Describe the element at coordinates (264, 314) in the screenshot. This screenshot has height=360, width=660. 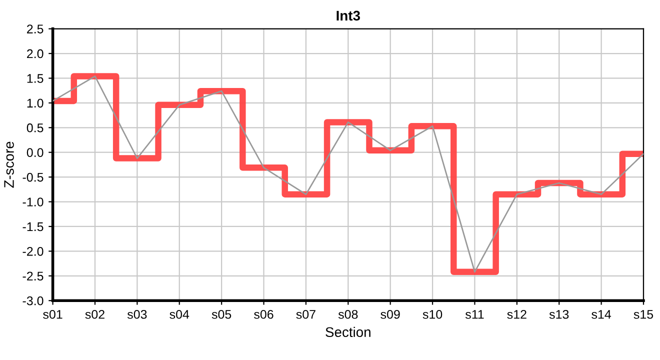
I see `x-tick-label: s06` at that location.